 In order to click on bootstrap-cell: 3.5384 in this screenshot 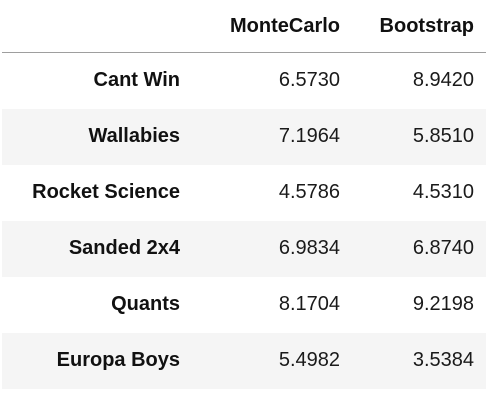, I will do `click(443, 360)`.